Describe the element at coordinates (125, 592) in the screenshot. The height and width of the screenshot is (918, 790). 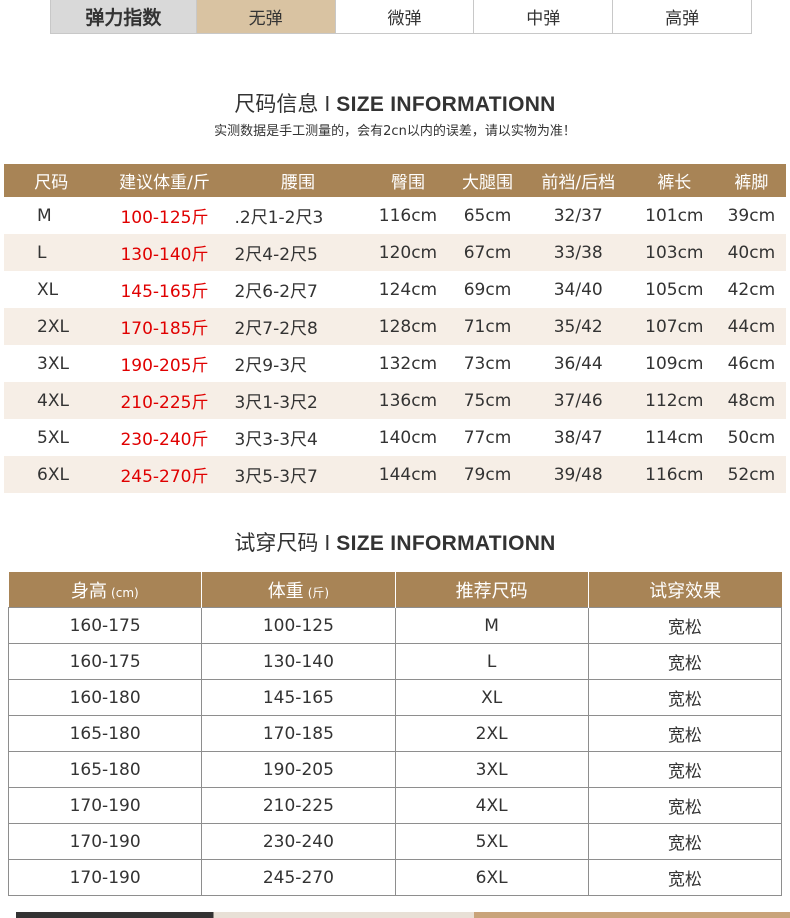
I see `col-height-unit: (cm)` at that location.